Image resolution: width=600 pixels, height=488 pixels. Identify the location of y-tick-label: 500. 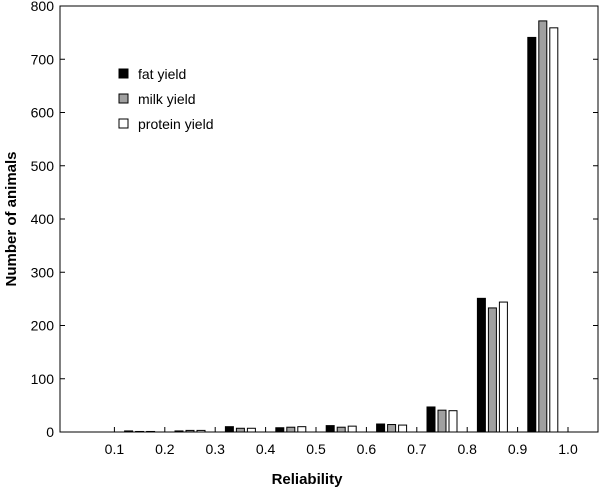
(43, 166).